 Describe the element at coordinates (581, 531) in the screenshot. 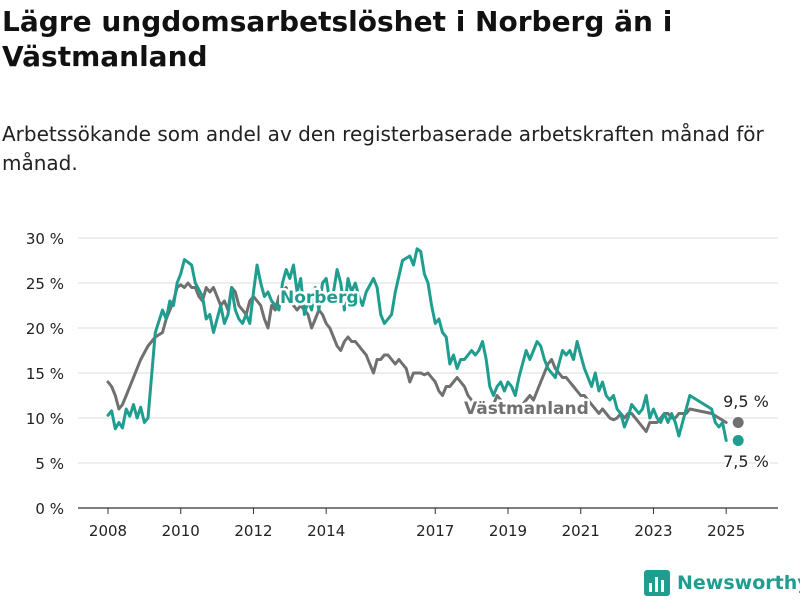

I see `x-tick-label: 2021` at that location.